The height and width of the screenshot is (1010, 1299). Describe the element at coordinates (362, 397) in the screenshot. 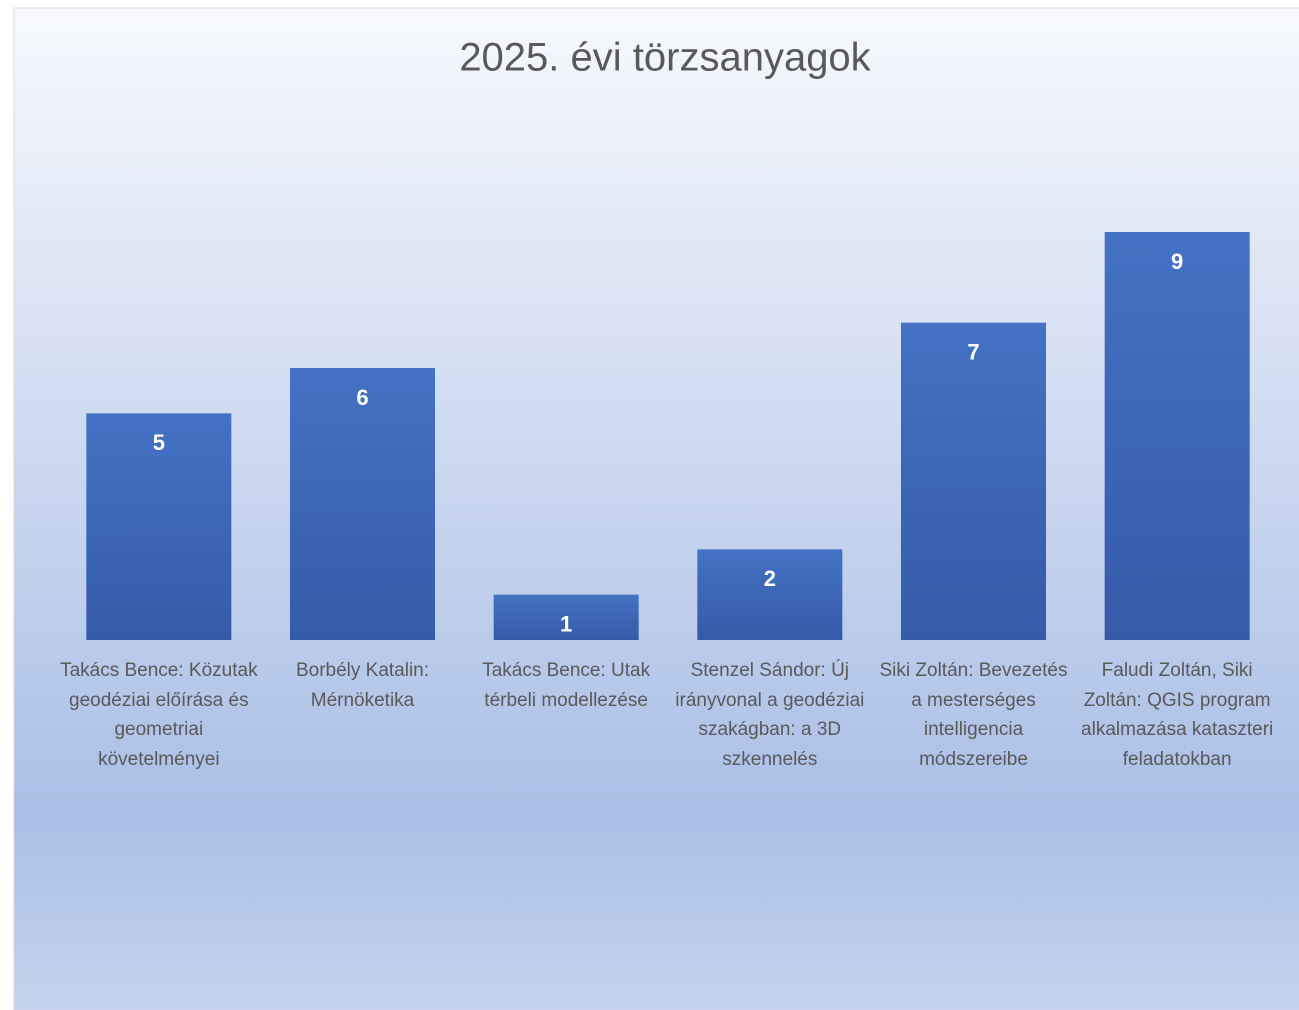

I see `data-label: 6` at that location.